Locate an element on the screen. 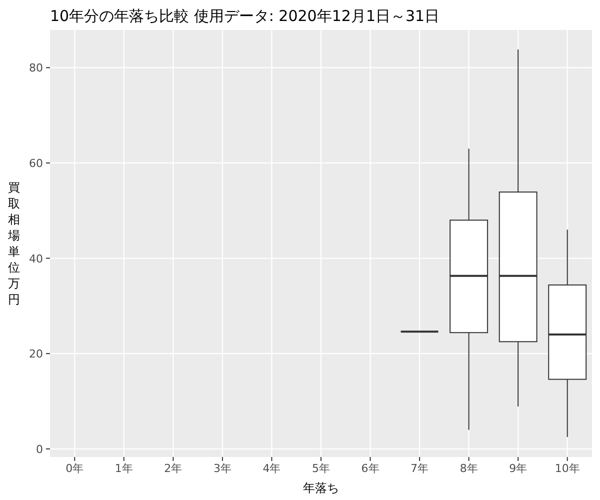 The height and width of the screenshot is (500, 600). y-tick-label: 0 is located at coordinates (39, 449).